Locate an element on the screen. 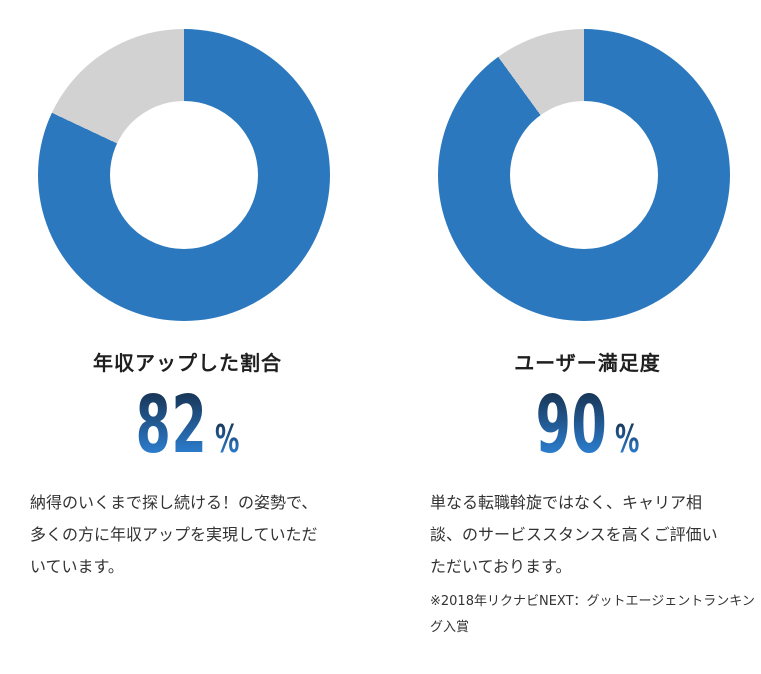 The width and height of the screenshot is (761, 674). chart-title-user-satisfaction: ユーザー満足度 is located at coordinates (587, 363).